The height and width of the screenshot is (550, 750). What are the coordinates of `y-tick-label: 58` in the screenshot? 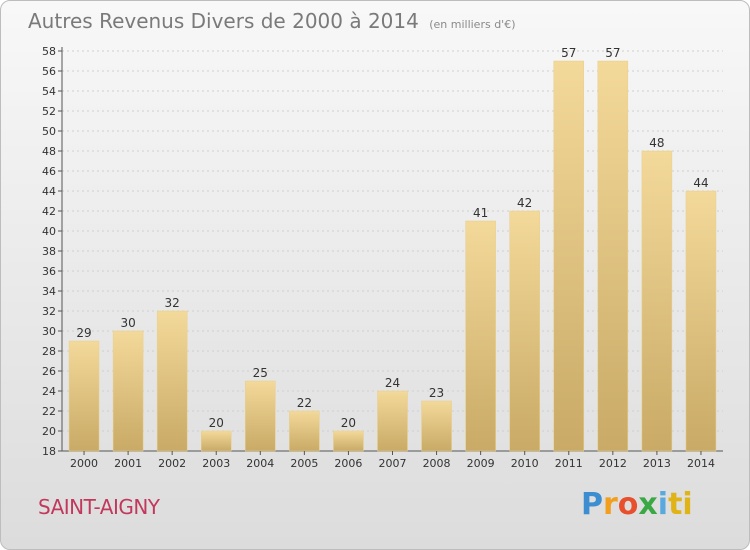 It's located at (49, 51).